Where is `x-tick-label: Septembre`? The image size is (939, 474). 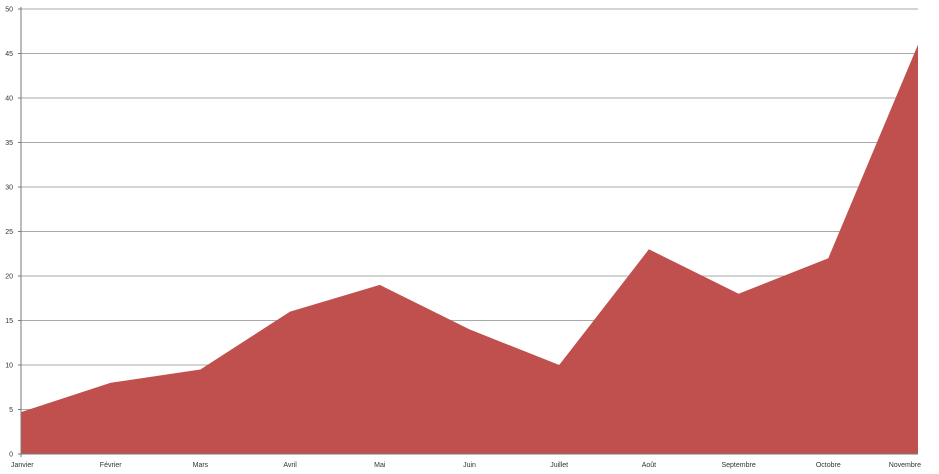
x-tick-label: Septembre is located at coordinates (738, 465).